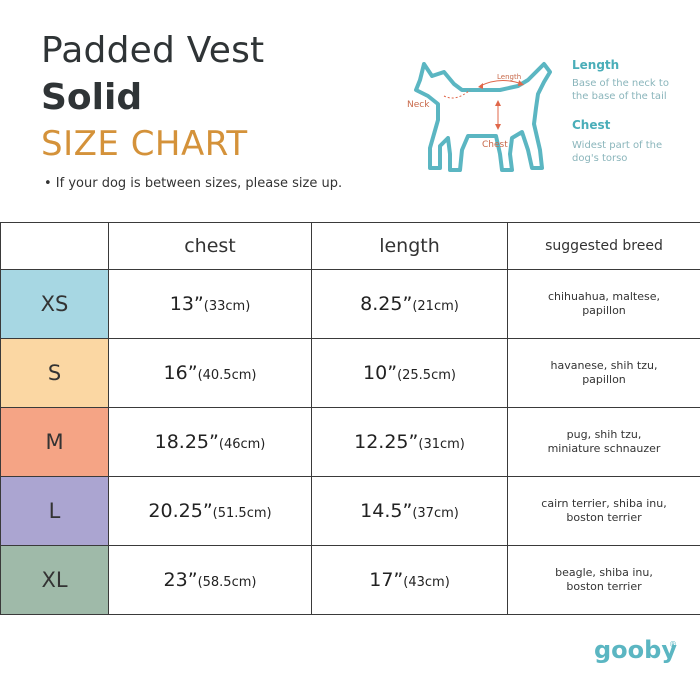 This screenshot has width=700, height=700. Describe the element at coordinates (619, 96) in the screenshot. I see `legend-length-desc-2: the base of the tail` at that location.